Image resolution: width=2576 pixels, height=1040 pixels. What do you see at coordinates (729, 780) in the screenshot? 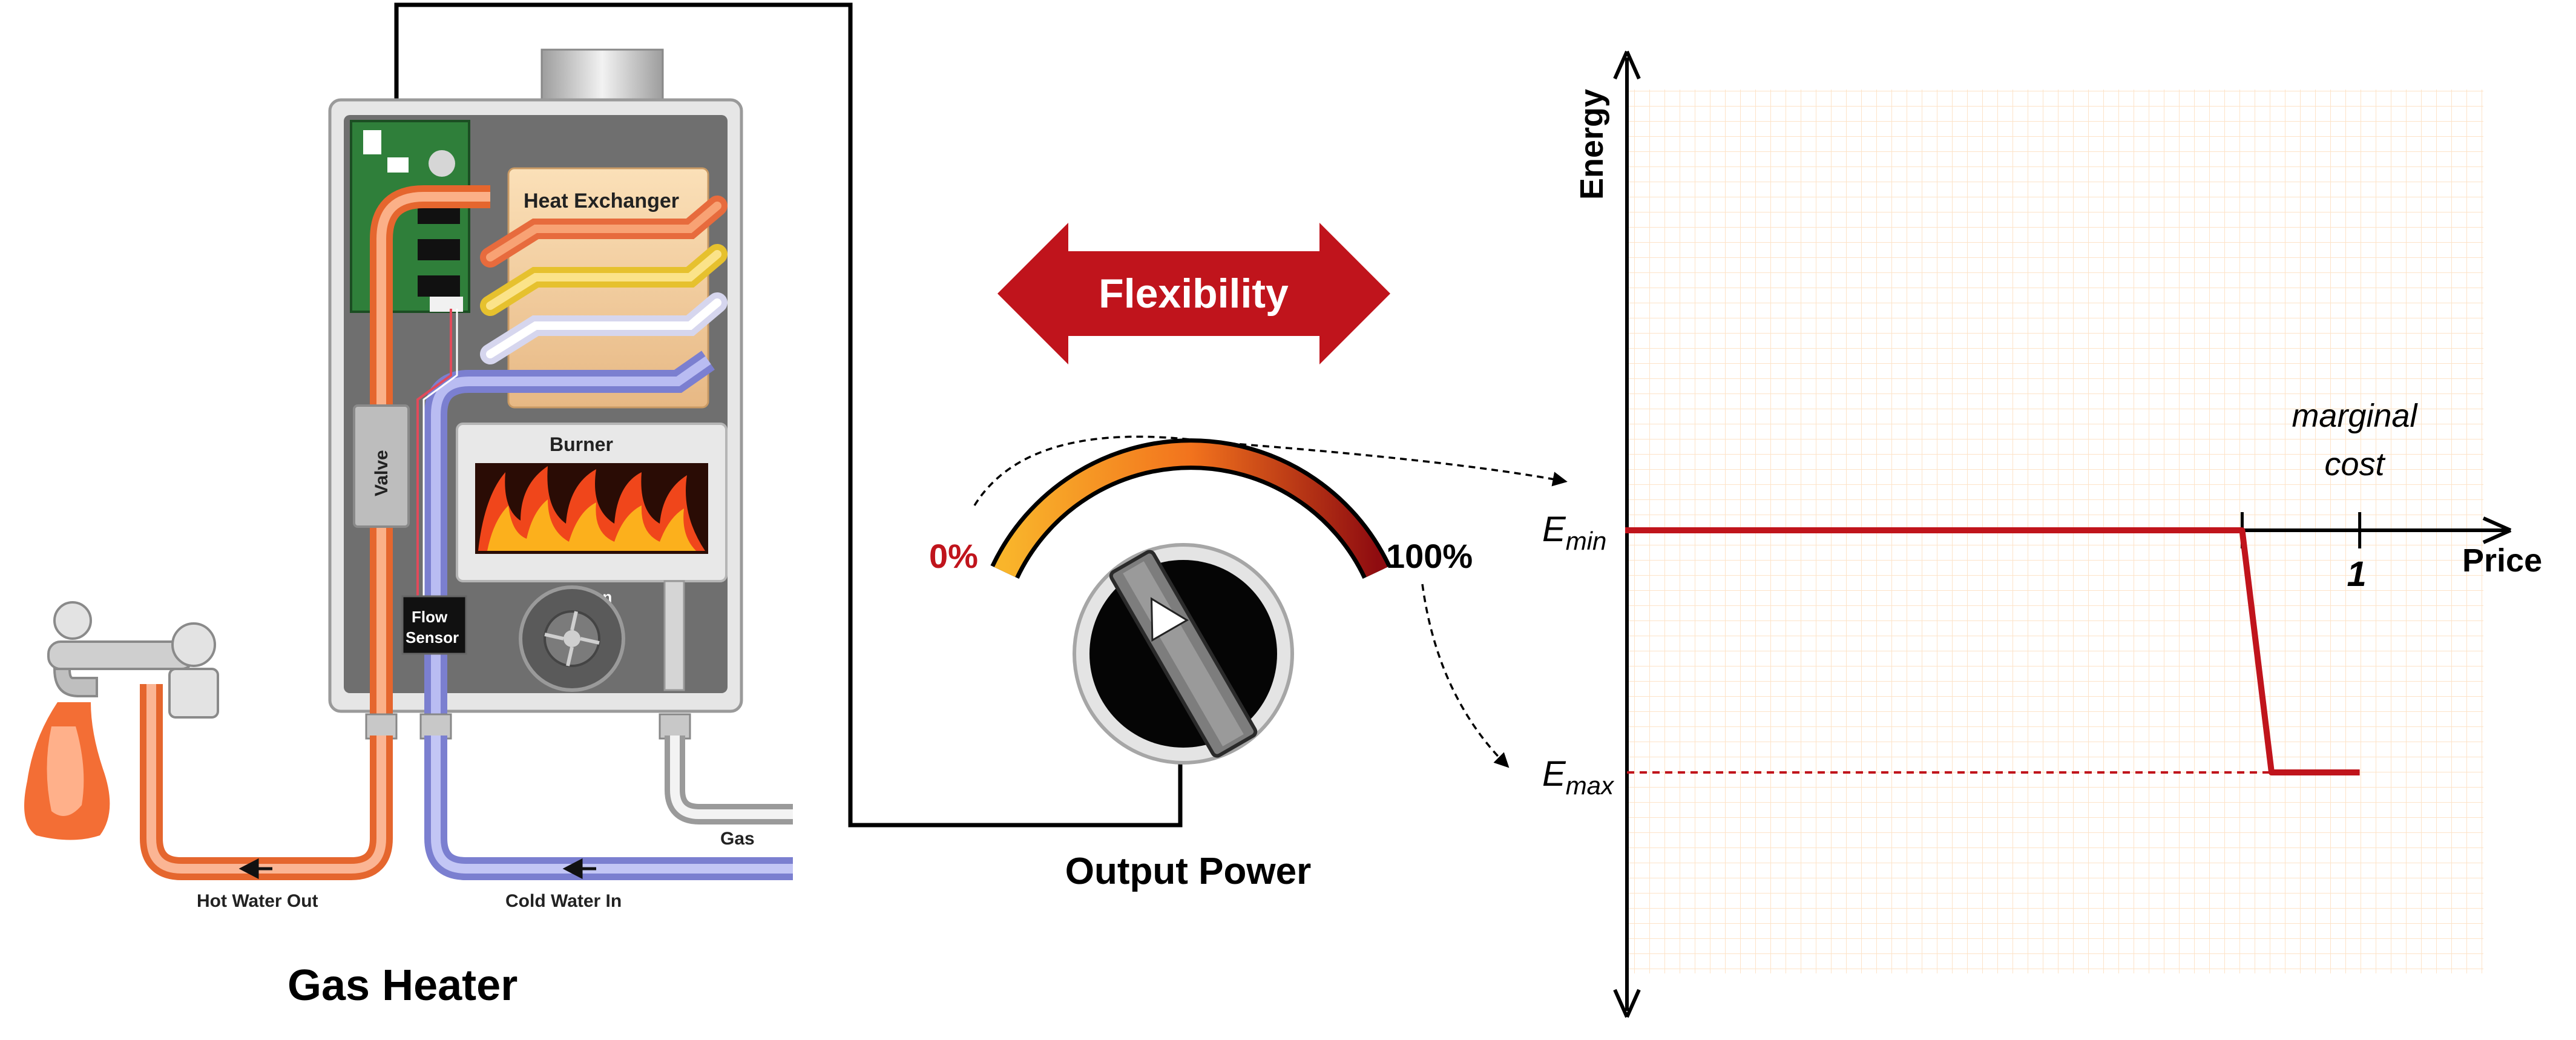
I see `gas-pipe` at bounding box center [729, 780].